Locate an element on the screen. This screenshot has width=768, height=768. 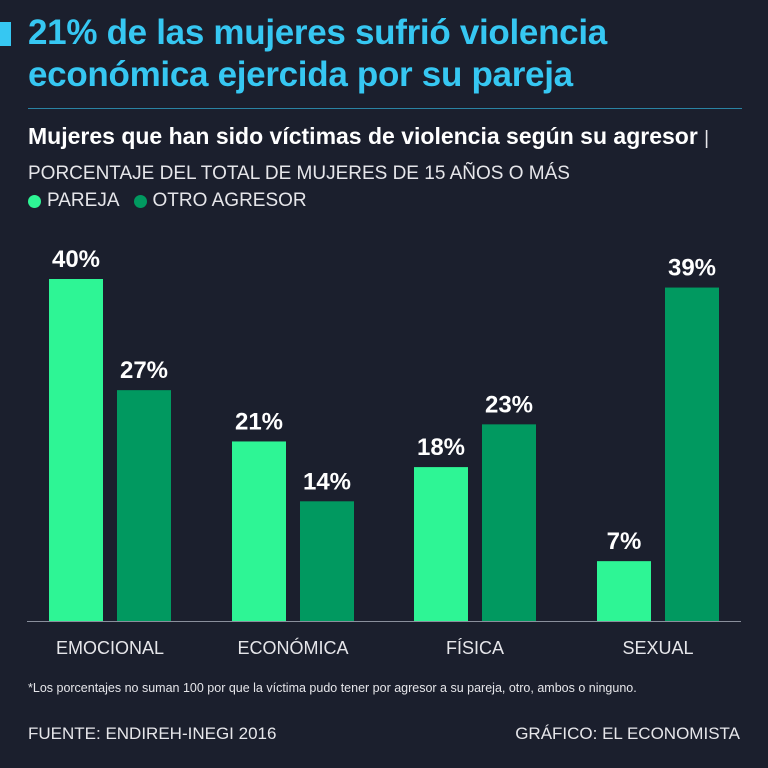
data-label-otro-agresor-fisica: 23% is located at coordinates (509, 404).